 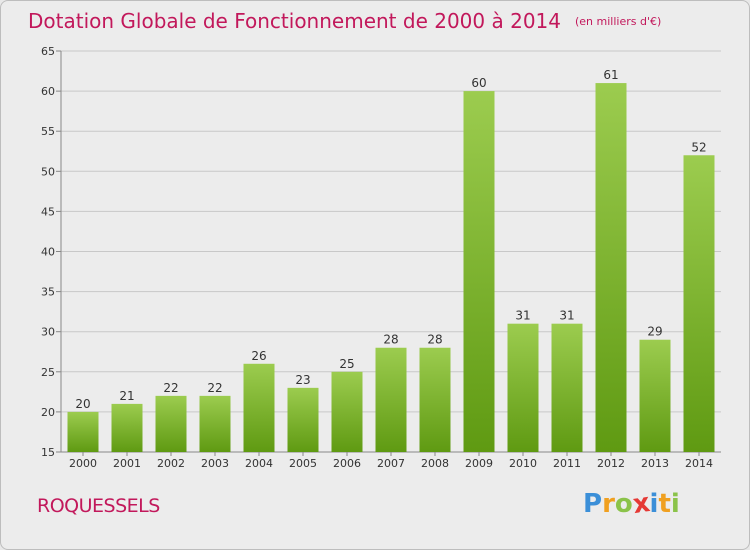 What do you see at coordinates (48, 91) in the screenshot?
I see `y-tick-label: 60` at bounding box center [48, 91].